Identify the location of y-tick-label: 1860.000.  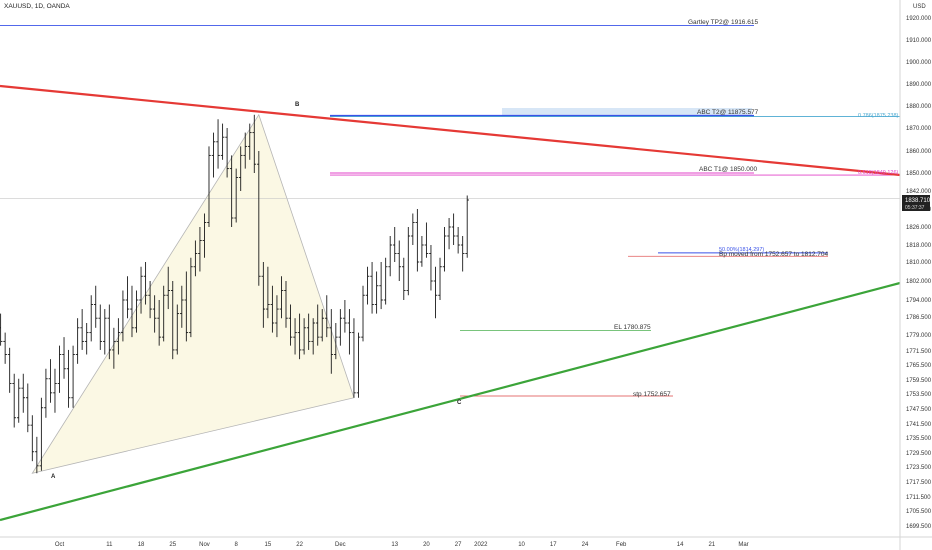
(919, 152).